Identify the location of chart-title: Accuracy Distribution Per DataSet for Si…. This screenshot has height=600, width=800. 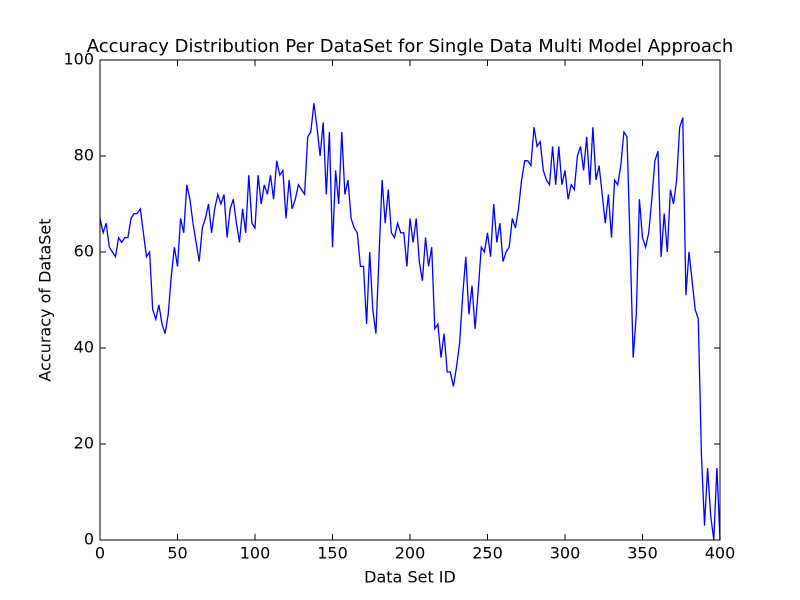
(410, 46).